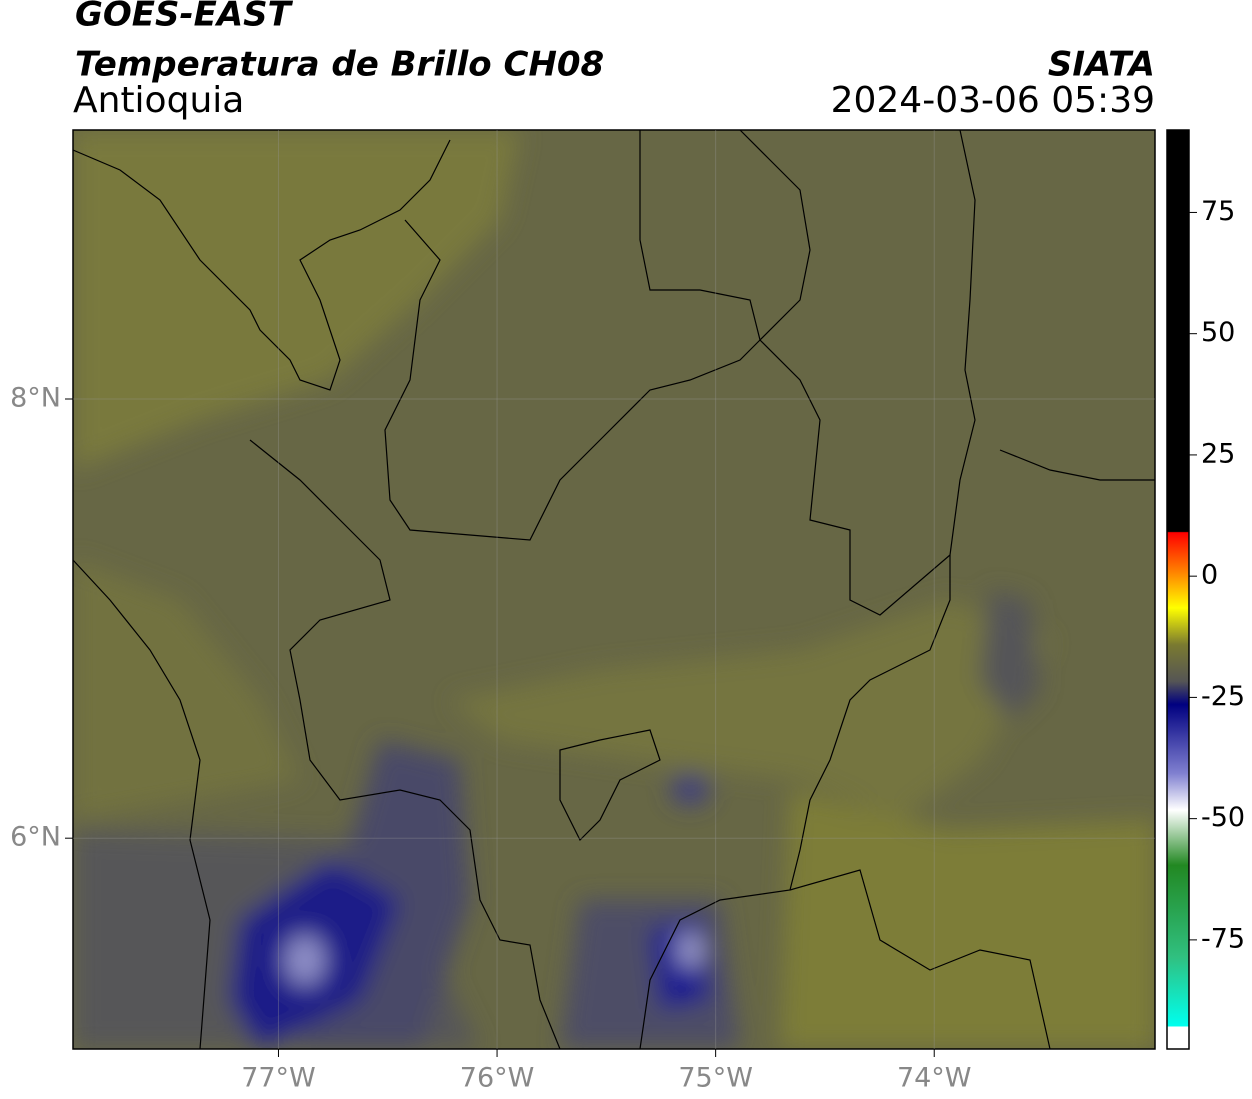 Image resolution: width=1252 pixels, height=1099 pixels. I want to click on colorbar-label: 50, so click(1218, 332).